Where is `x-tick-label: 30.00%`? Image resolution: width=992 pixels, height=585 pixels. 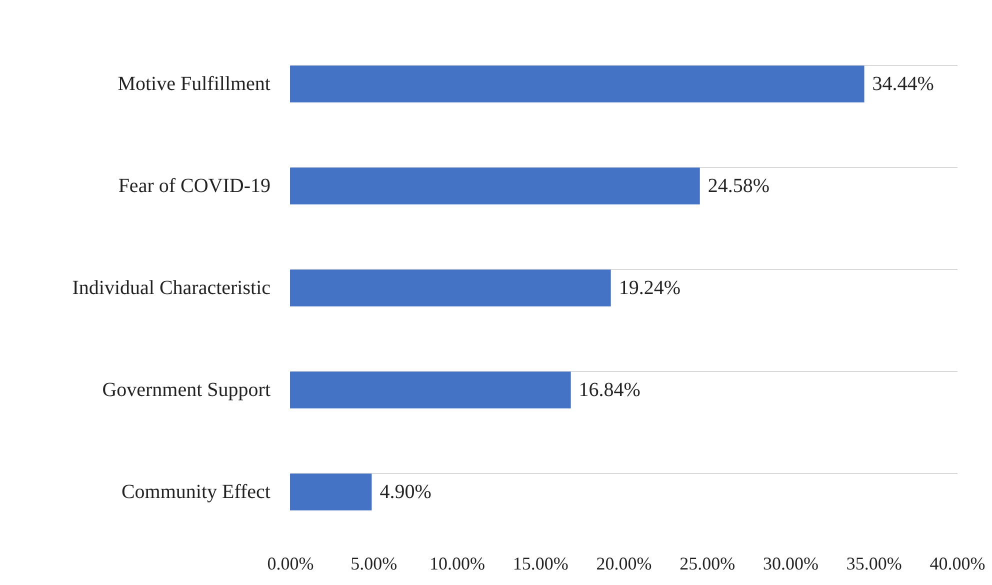 x-tick-label: 30.00% is located at coordinates (790, 564).